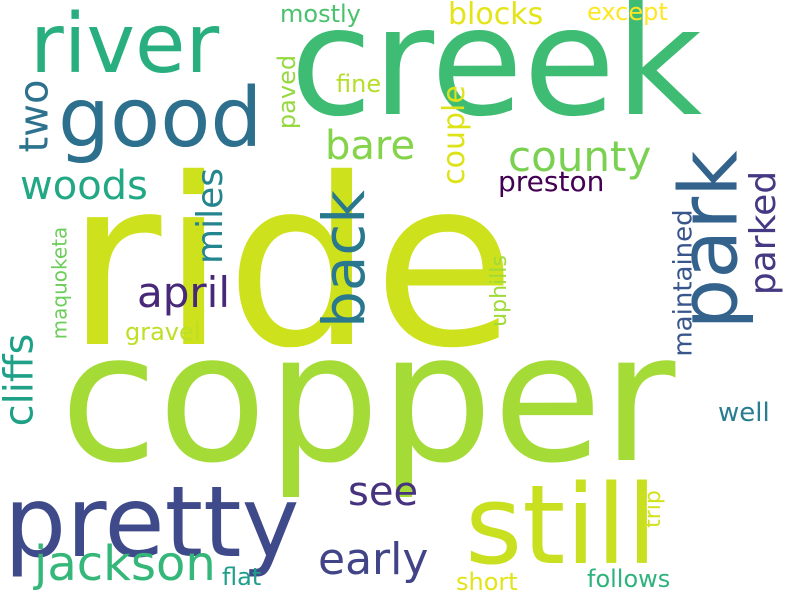 The width and height of the screenshot is (800, 600). What do you see at coordinates (764, 233) in the screenshot?
I see `word-parked: parked` at bounding box center [764, 233].